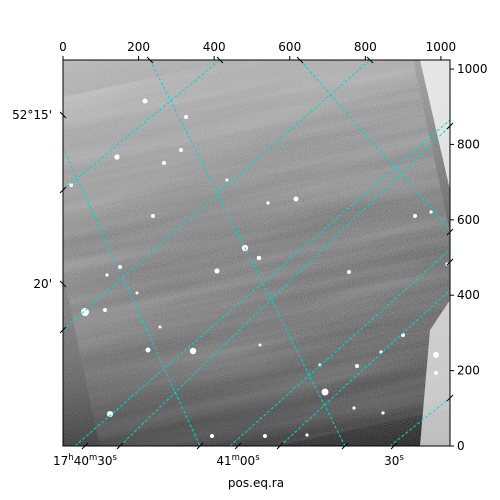 The width and height of the screenshot is (500, 500). Describe the element at coordinates (468, 295) in the screenshot. I see `right-tick-label-2: 400` at that location.